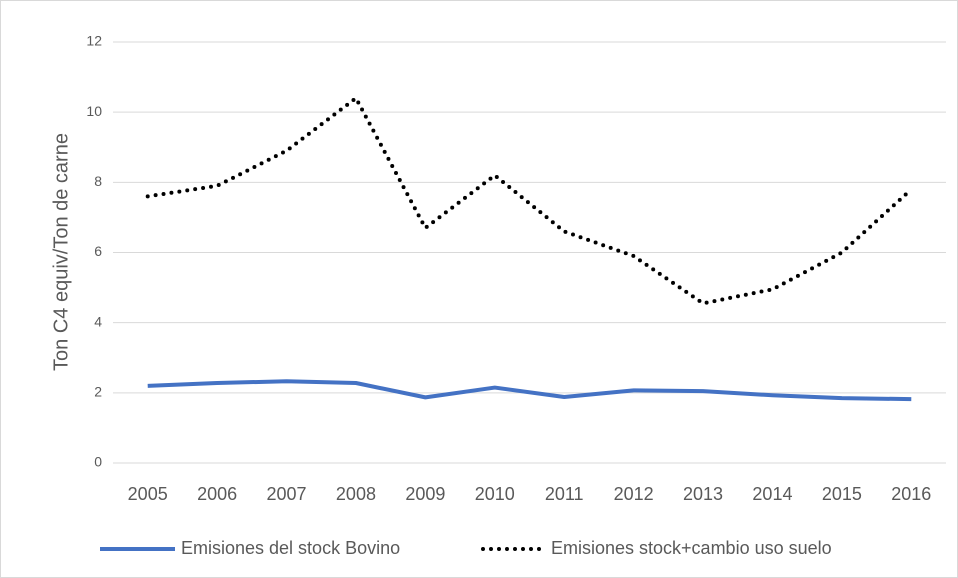 The height and width of the screenshot is (578, 958). Describe the element at coordinates (290, 548) in the screenshot. I see `legend-label: Emisiones del stock Bovino` at that location.